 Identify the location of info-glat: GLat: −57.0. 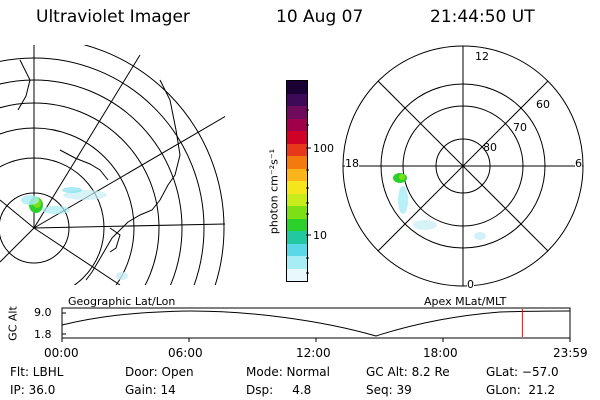
(522, 372).